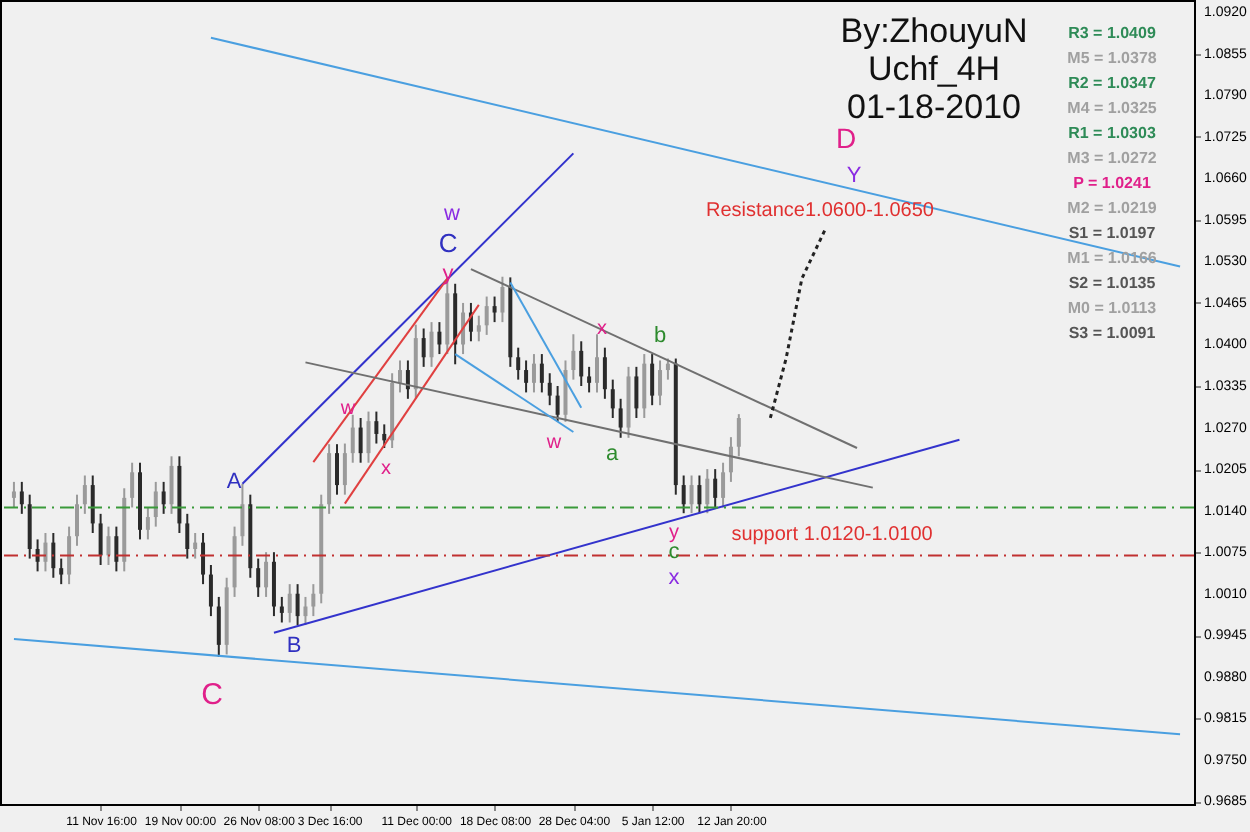 This screenshot has width=1250, height=832. Describe the element at coordinates (854, 176) in the screenshot. I see `annotation: Y` at that location.